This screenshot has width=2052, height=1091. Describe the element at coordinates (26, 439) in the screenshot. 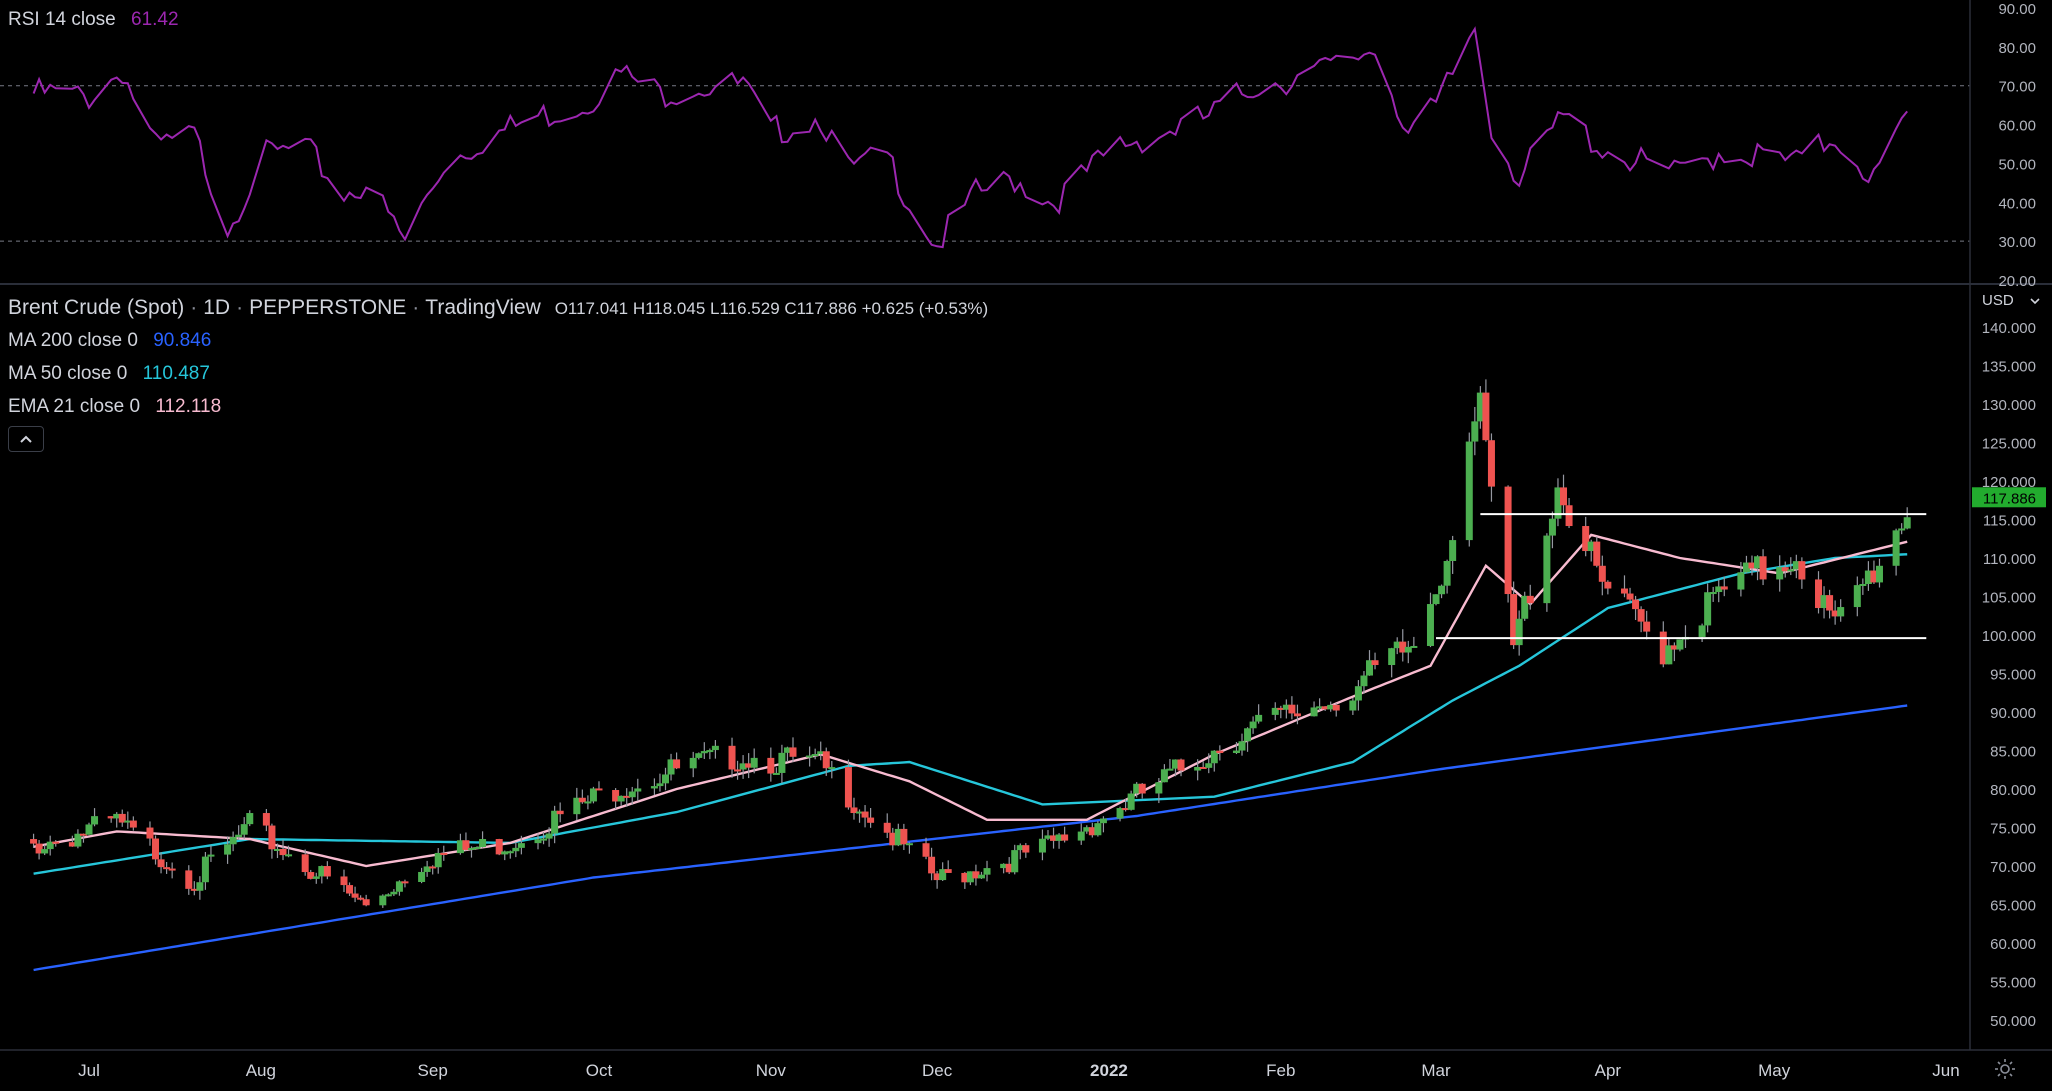

I see `collapse-legend-button` at that location.